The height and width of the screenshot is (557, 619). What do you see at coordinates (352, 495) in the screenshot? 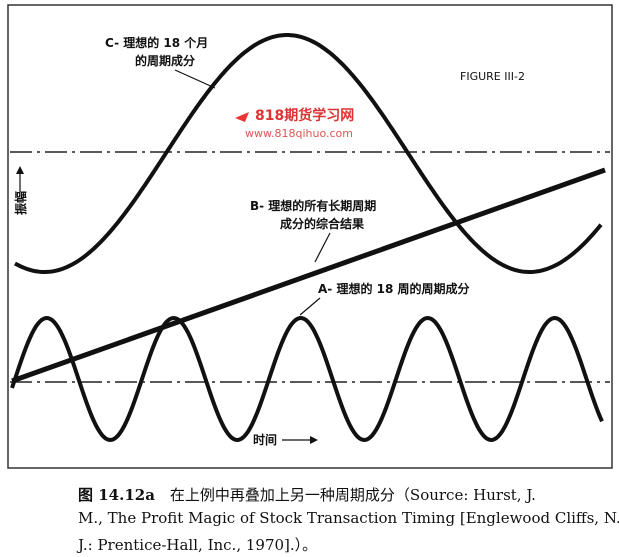
I see `caption-text: 在上例中再叠加上另一种周期成分（Source: Hurst, J.` at bounding box center [352, 495].